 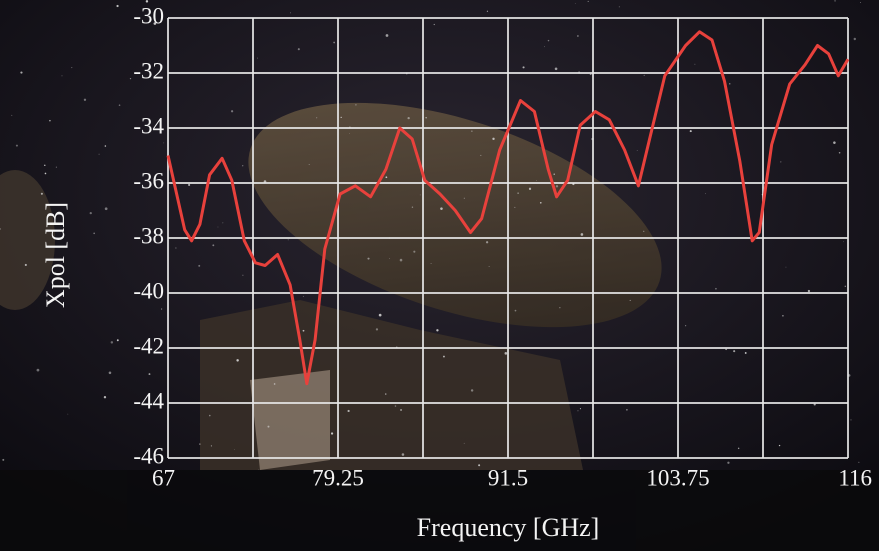 What do you see at coordinates (508, 527) in the screenshot?
I see `x-axis-title: Frequency [GHz]` at bounding box center [508, 527].